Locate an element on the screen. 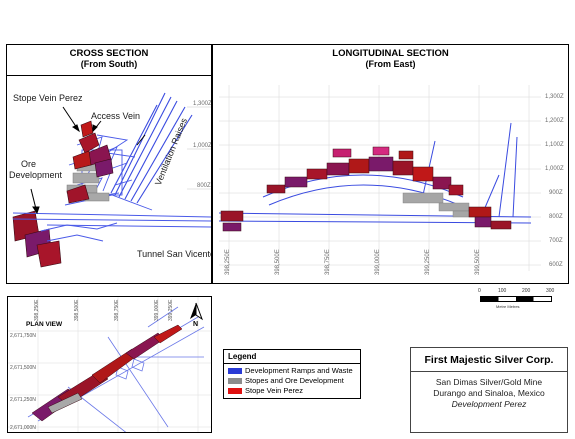 Image resolution: width=575 pixels, height=439 pixels. stope-vein-perez-label: Stope Vein Perez is located at coordinates (48, 98).